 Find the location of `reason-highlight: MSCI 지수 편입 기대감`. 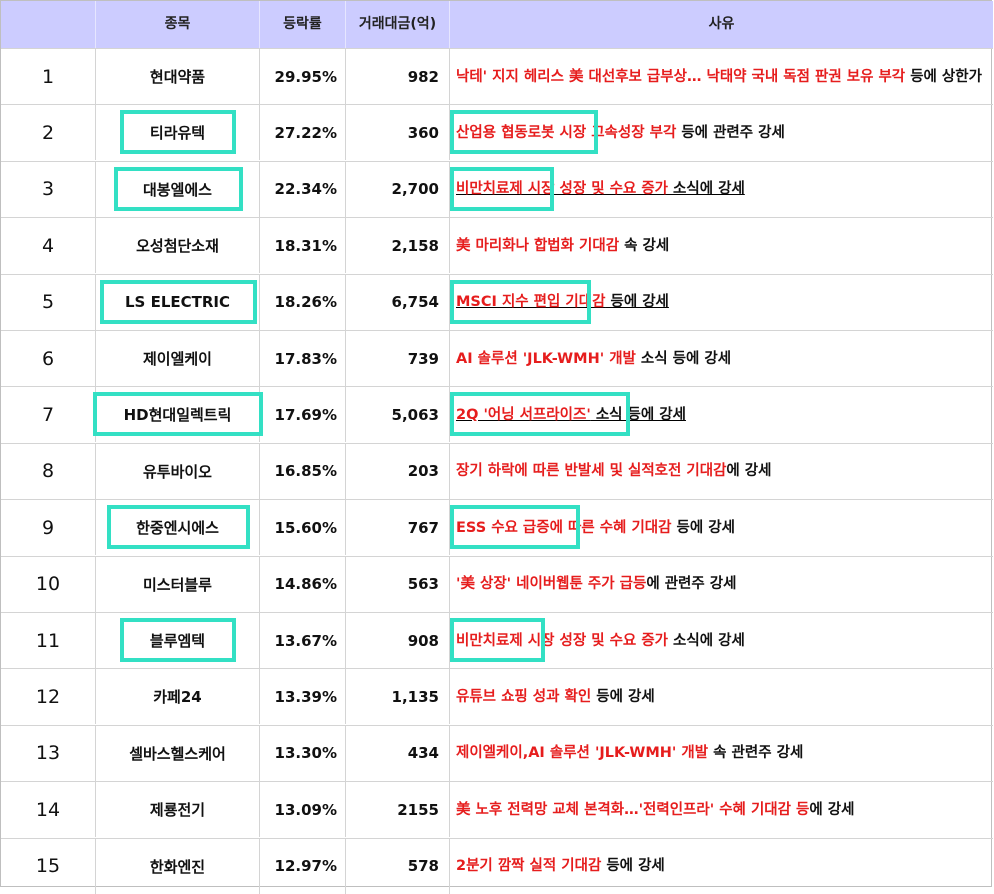

reason-highlight: MSCI 지수 편입 기대감 is located at coordinates (531, 302).